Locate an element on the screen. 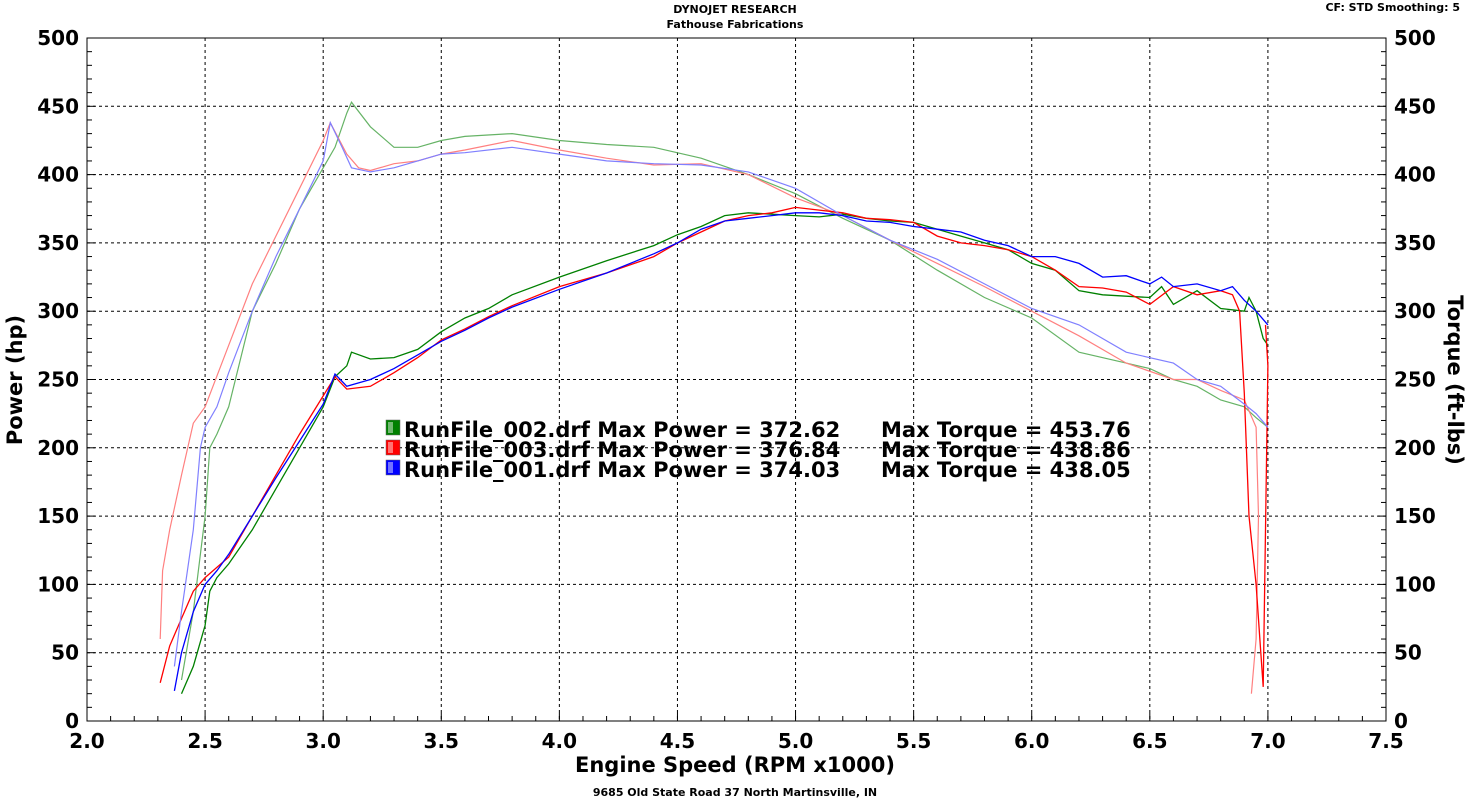 The image size is (1470, 799). x-tick-label: 7.0 is located at coordinates (1267, 741).